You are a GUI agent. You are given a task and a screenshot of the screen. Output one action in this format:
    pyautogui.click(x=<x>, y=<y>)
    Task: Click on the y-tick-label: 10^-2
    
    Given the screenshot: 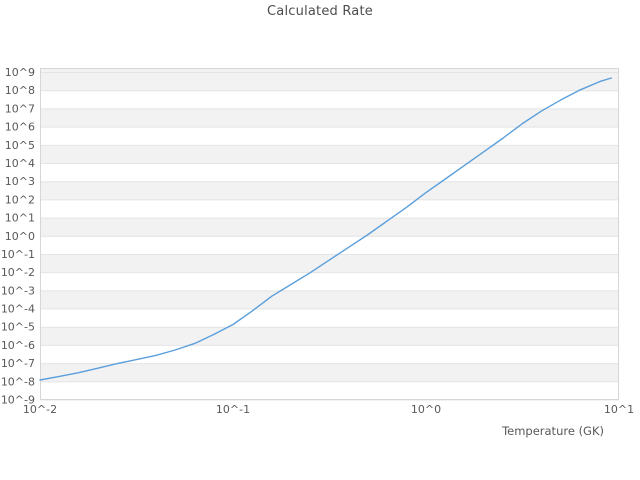 What is the action you would take?
    pyautogui.click(x=18, y=272)
    